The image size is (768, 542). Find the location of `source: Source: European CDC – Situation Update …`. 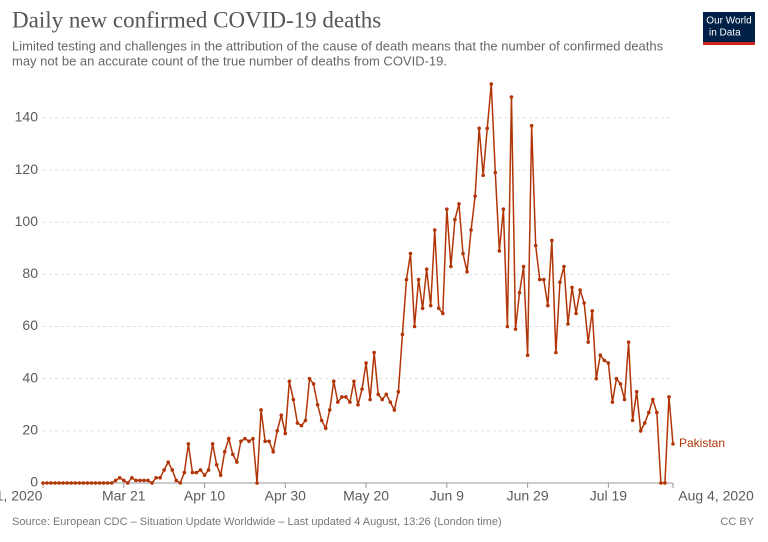

source: Source: European CDC – Situation Update … is located at coordinates (257, 522).